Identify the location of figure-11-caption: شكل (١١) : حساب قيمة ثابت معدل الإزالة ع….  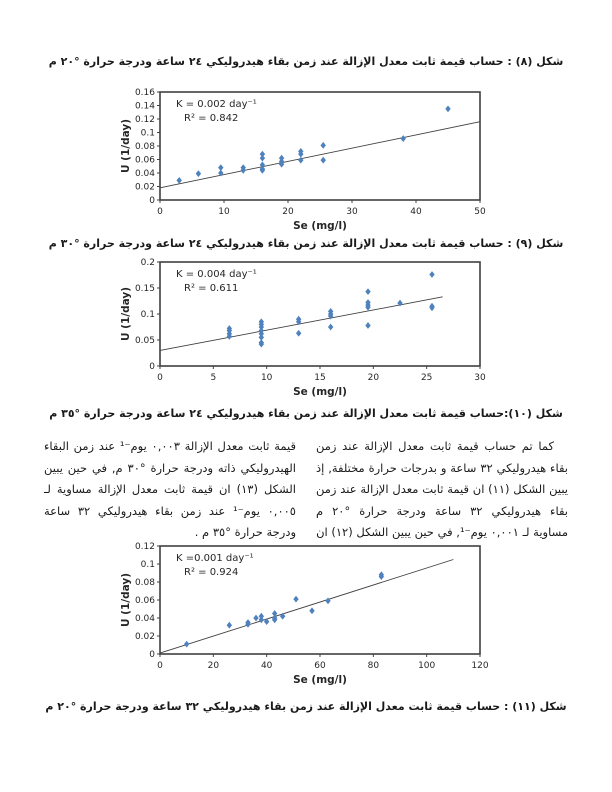
(306, 706).